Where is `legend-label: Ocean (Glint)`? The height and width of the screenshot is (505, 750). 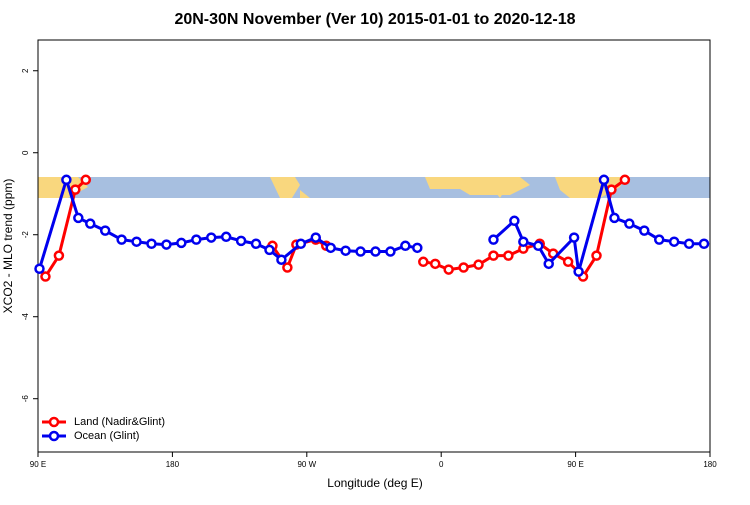
legend-label: Ocean (Glint) is located at coordinates (106, 436).